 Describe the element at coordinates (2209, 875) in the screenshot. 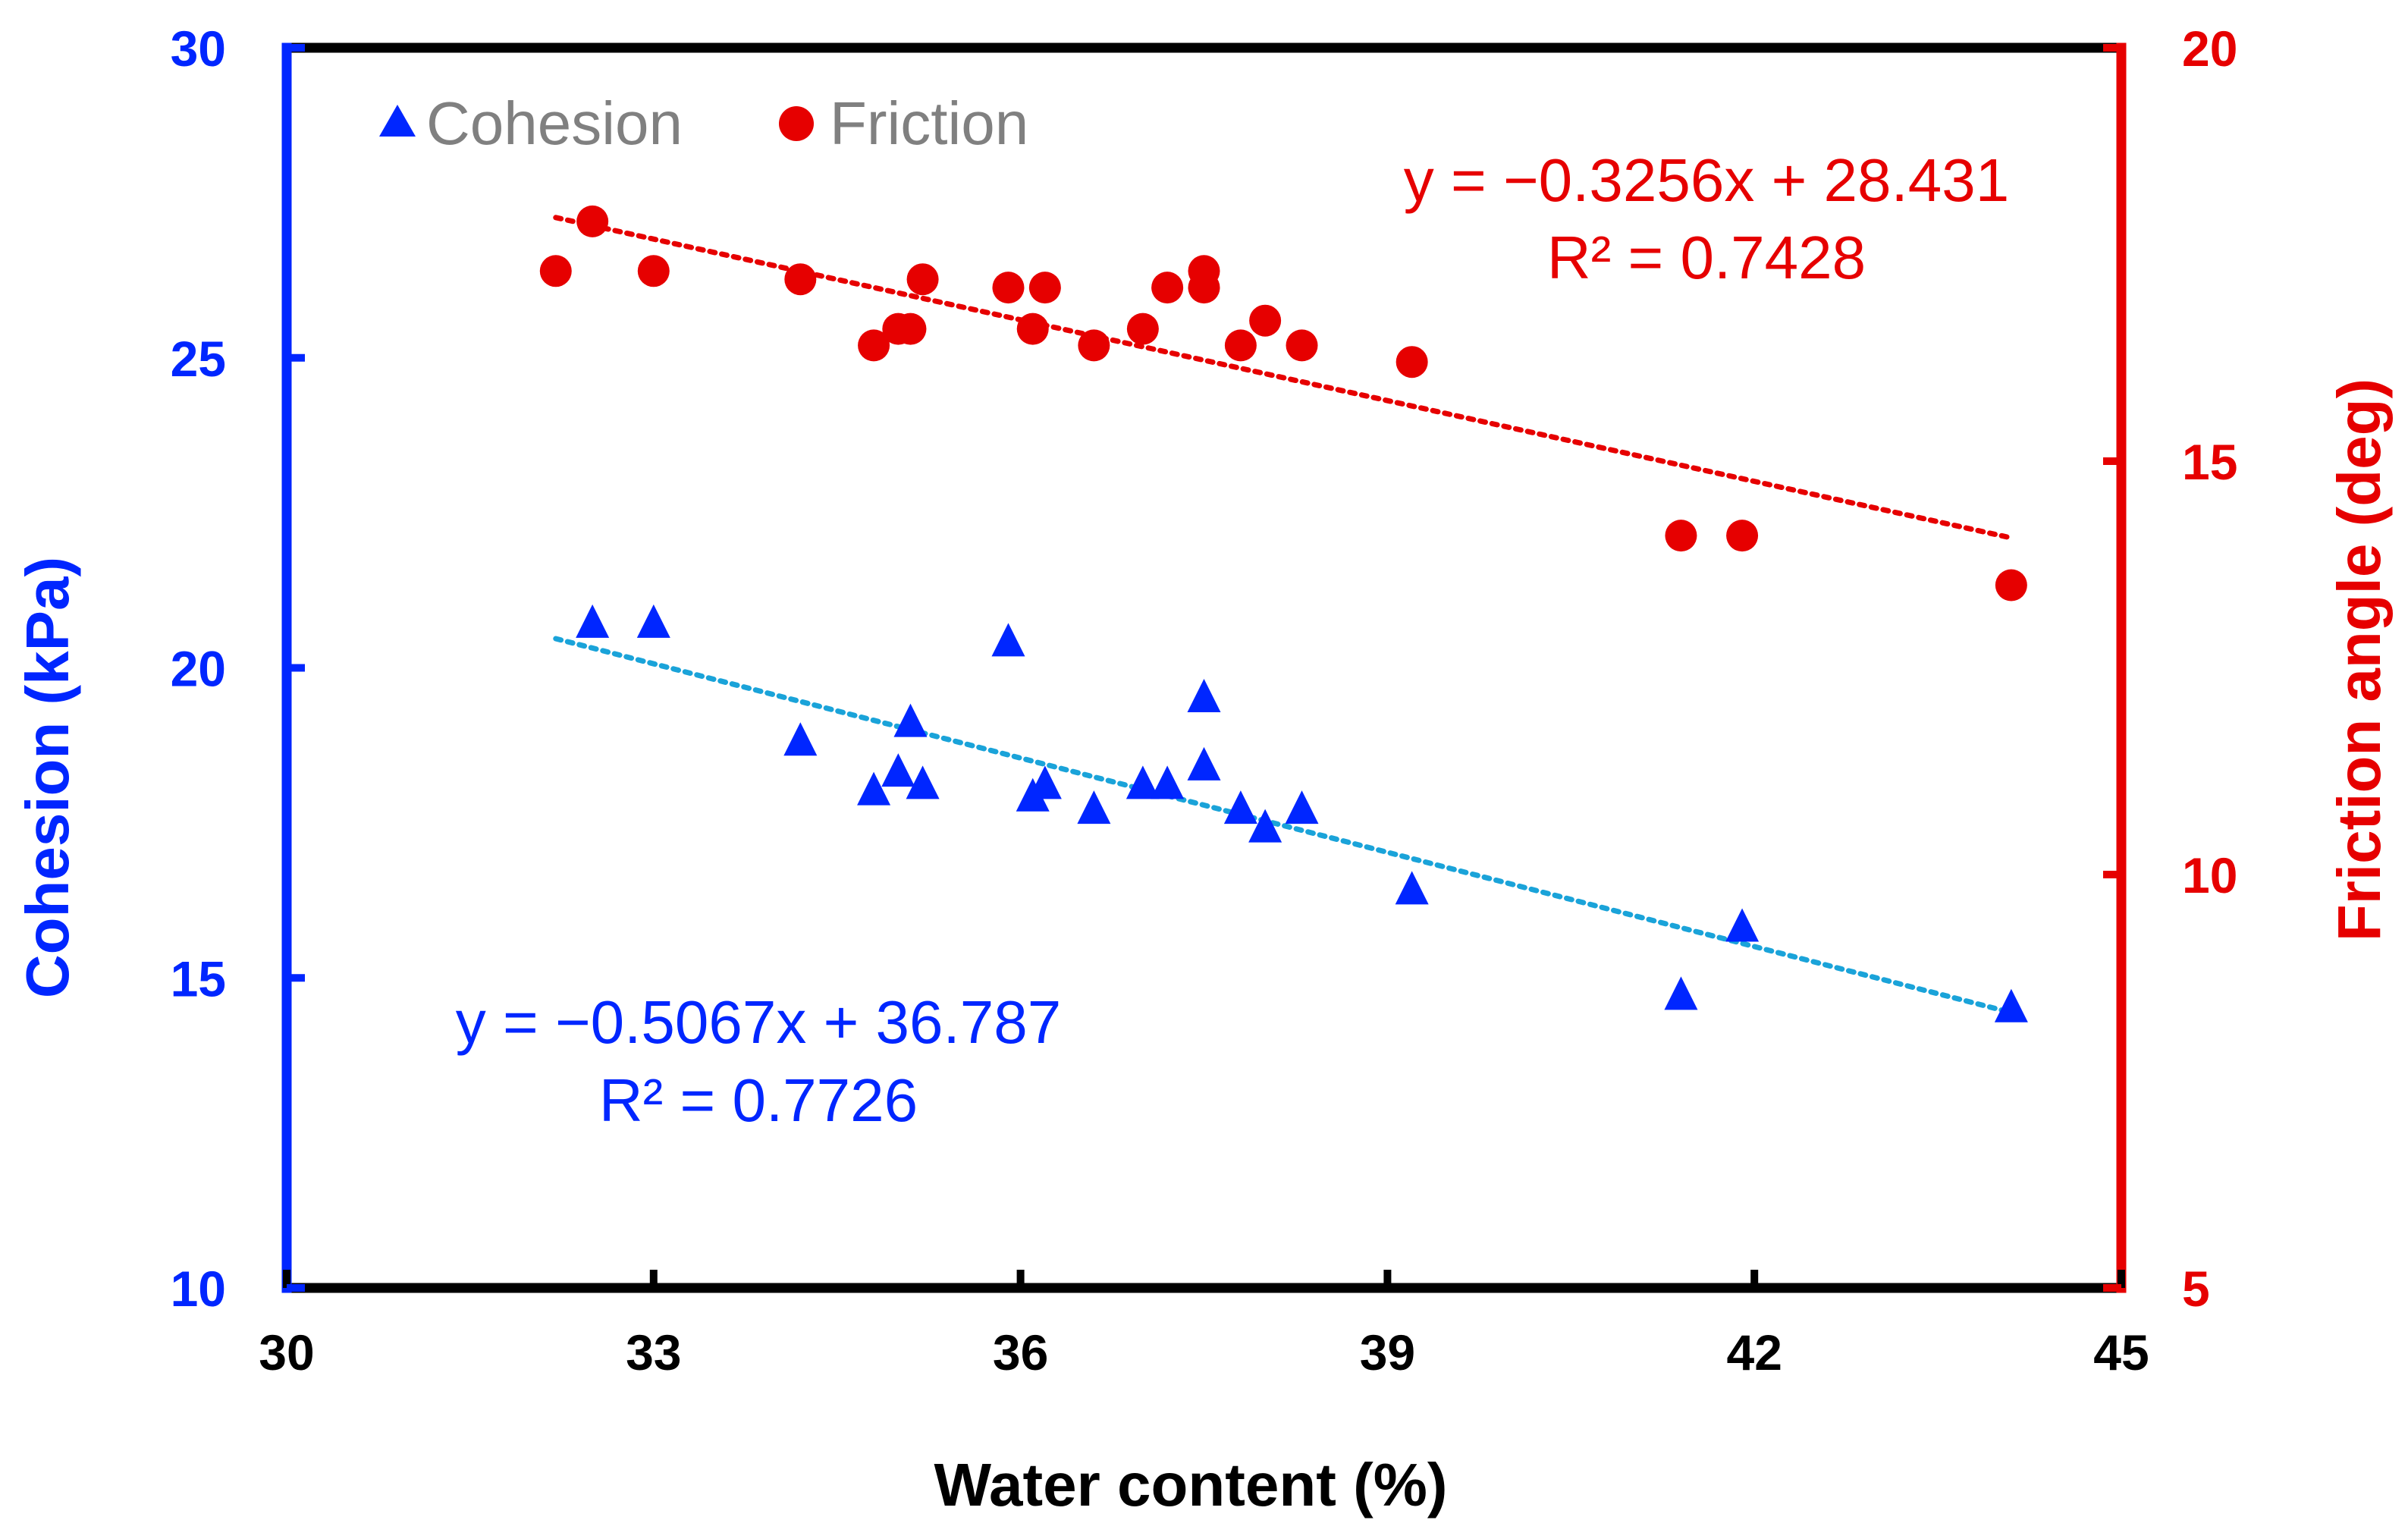

I see `y-right-tick-label: 10` at that location.